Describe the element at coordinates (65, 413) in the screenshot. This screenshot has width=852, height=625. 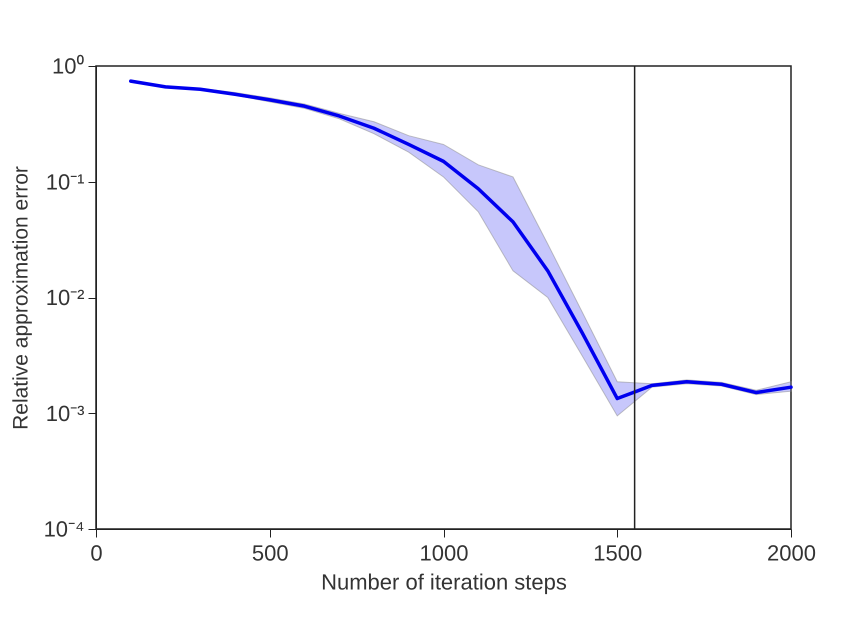
I see `y-tick-label: 10⁻³` at that location.